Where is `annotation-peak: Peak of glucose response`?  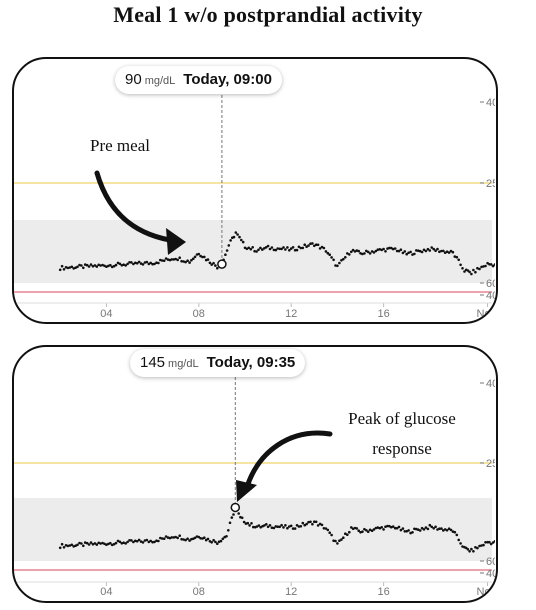
annotation-peak: Peak of glucose response is located at coordinates (402, 434).